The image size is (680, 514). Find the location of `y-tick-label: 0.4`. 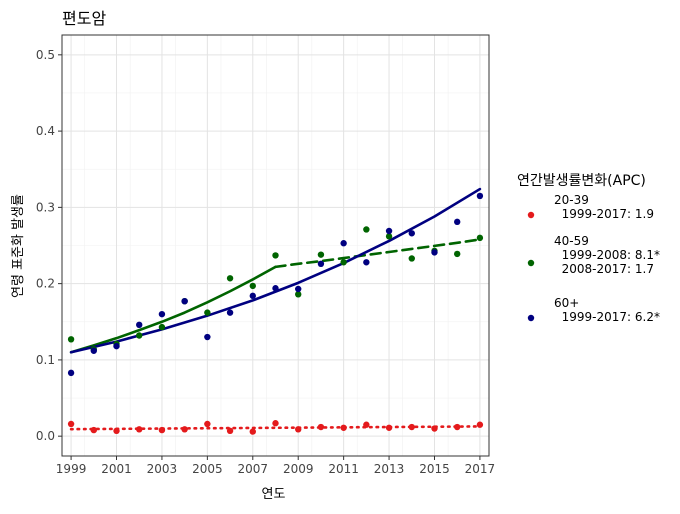

y-tick-label: 0.4 is located at coordinates (45, 131).